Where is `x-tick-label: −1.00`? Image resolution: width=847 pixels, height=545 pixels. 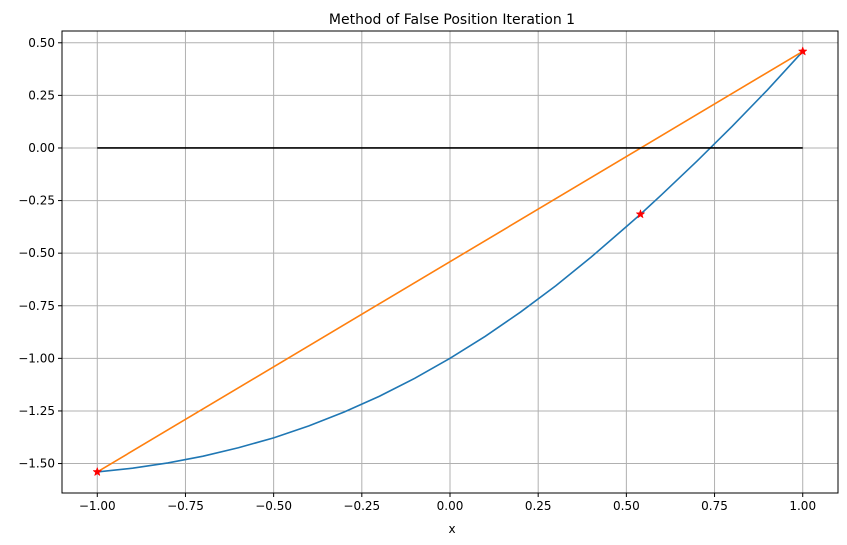
x-tick-label: −1.00 is located at coordinates (97, 506).